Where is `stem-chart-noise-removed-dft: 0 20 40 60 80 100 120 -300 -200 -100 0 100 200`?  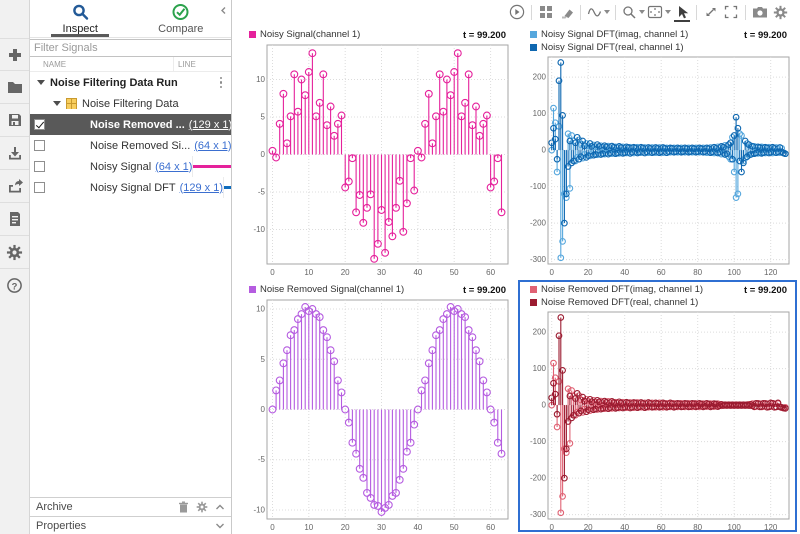
stem-chart-noise-removed-dft: 0 20 40 60 80 100 120 -300 -200 -100 0 100 200 is located at coordinates (657, 420).